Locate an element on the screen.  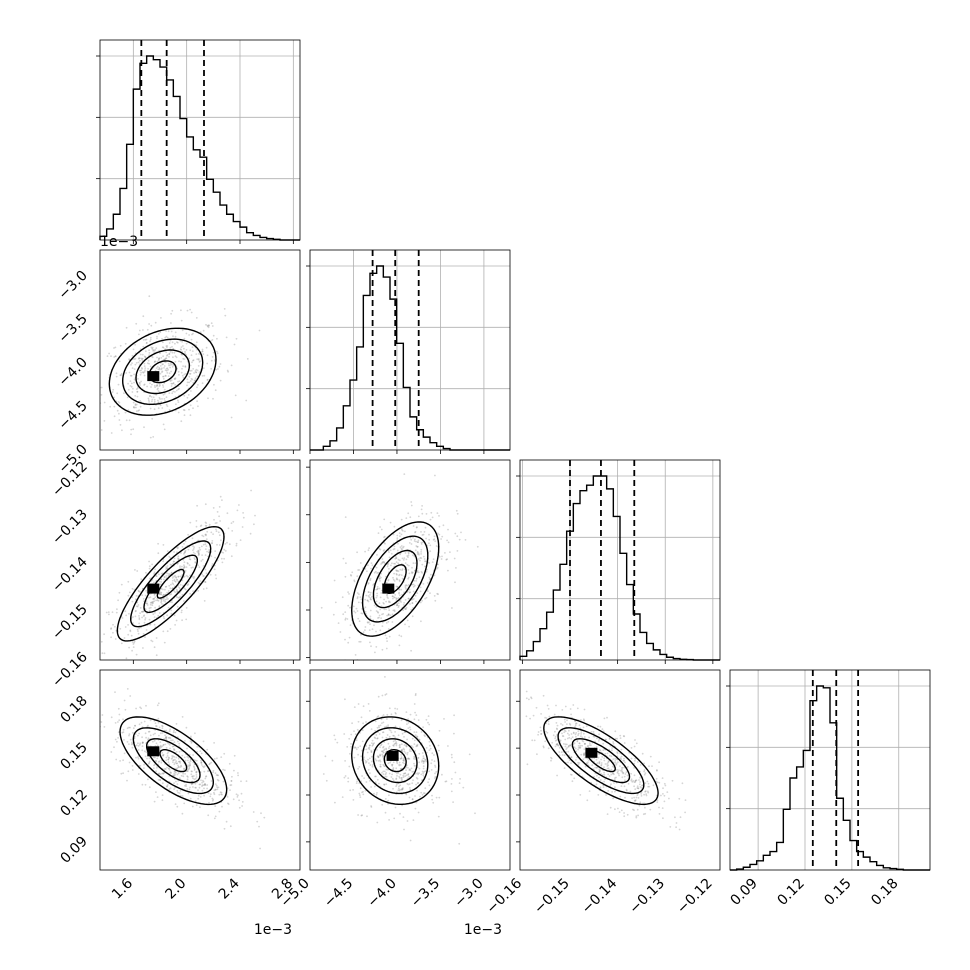
histogram-panel-background is located at coordinates (200, 140).